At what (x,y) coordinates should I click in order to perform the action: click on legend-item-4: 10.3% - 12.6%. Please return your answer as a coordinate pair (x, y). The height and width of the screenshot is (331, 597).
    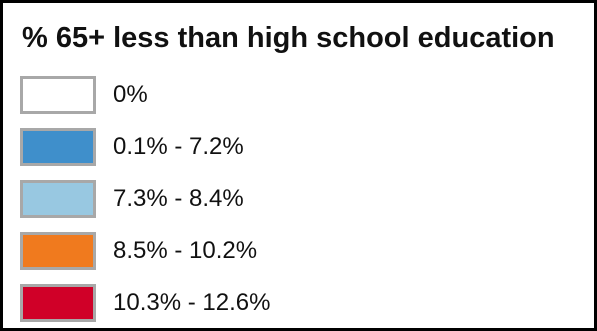
    Looking at the image, I should click on (300, 303).